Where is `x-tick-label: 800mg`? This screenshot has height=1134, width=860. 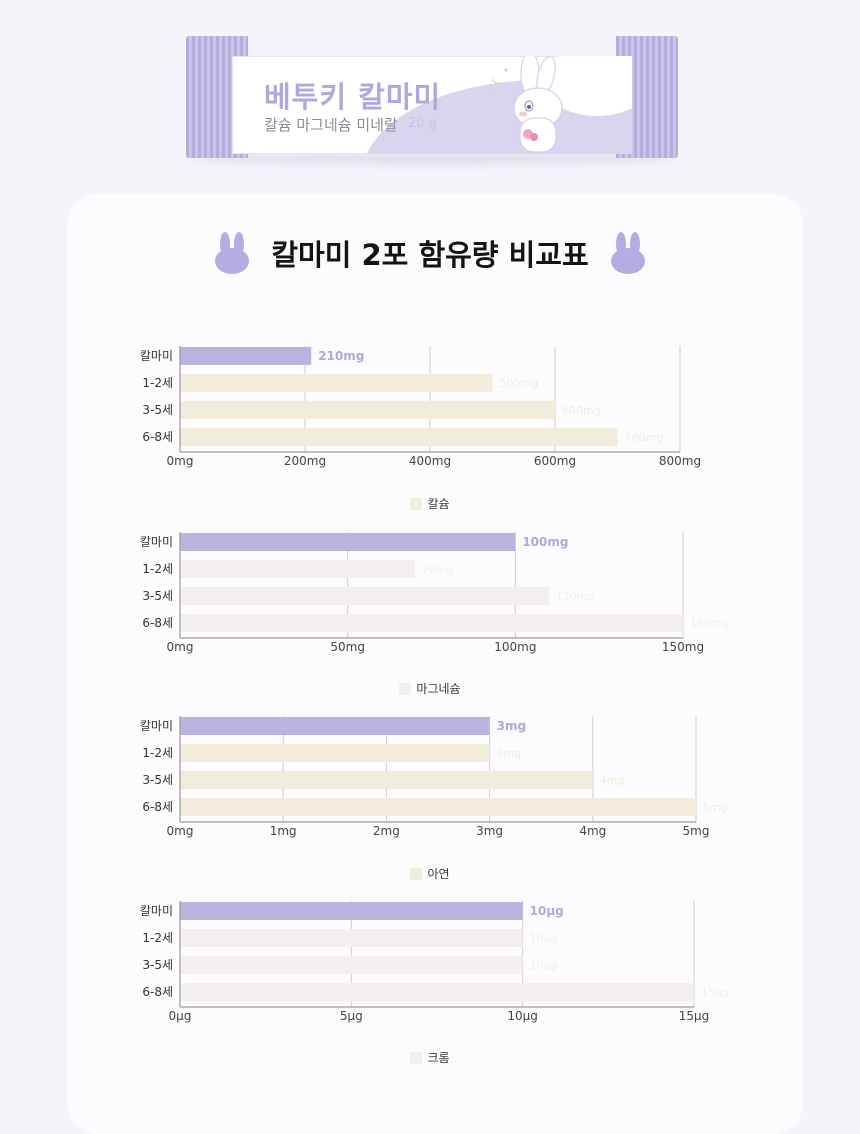
x-tick-label: 800mg is located at coordinates (680, 461).